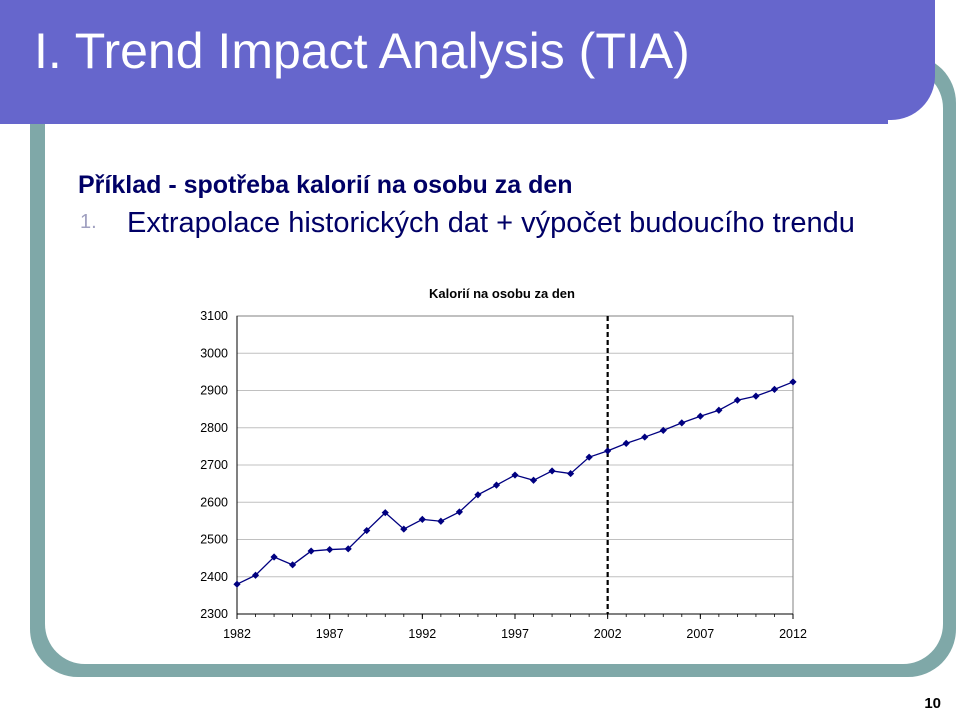  What do you see at coordinates (214, 577) in the screenshot?
I see `y-tick-label: 2400` at bounding box center [214, 577].